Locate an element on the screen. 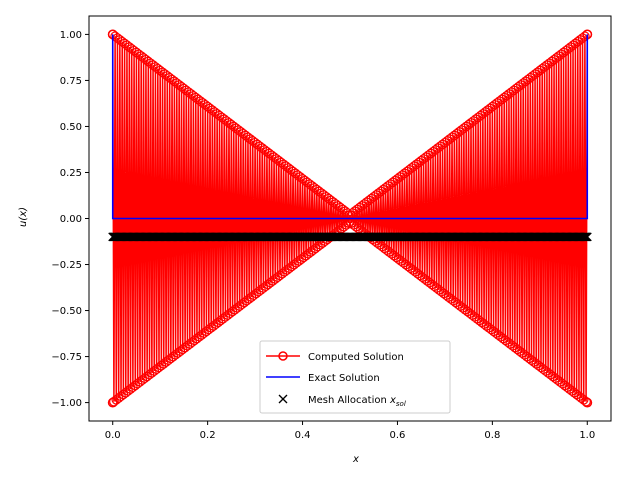  y-tick-label: 0.75 is located at coordinates (71, 81).